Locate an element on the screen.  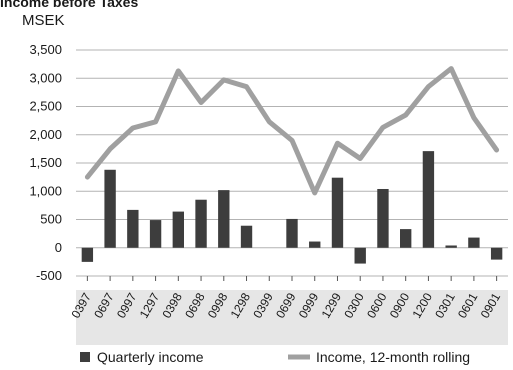
y-tick-label: 0 is located at coordinates (58, 247).